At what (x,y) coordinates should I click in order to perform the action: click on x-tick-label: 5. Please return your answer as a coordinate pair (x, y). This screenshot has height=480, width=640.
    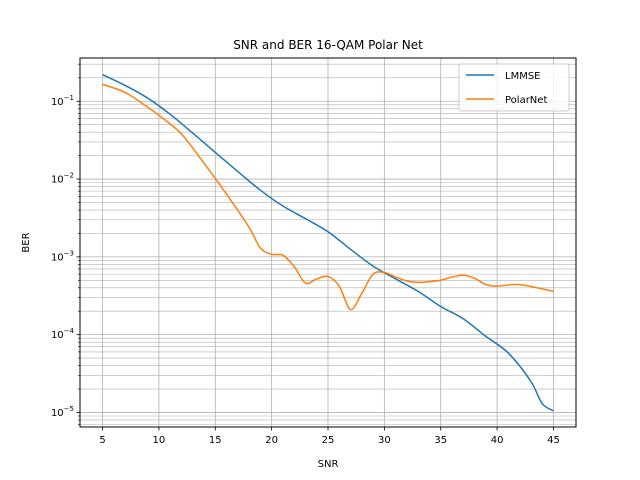
    Looking at the image, I should click on (102, 440).